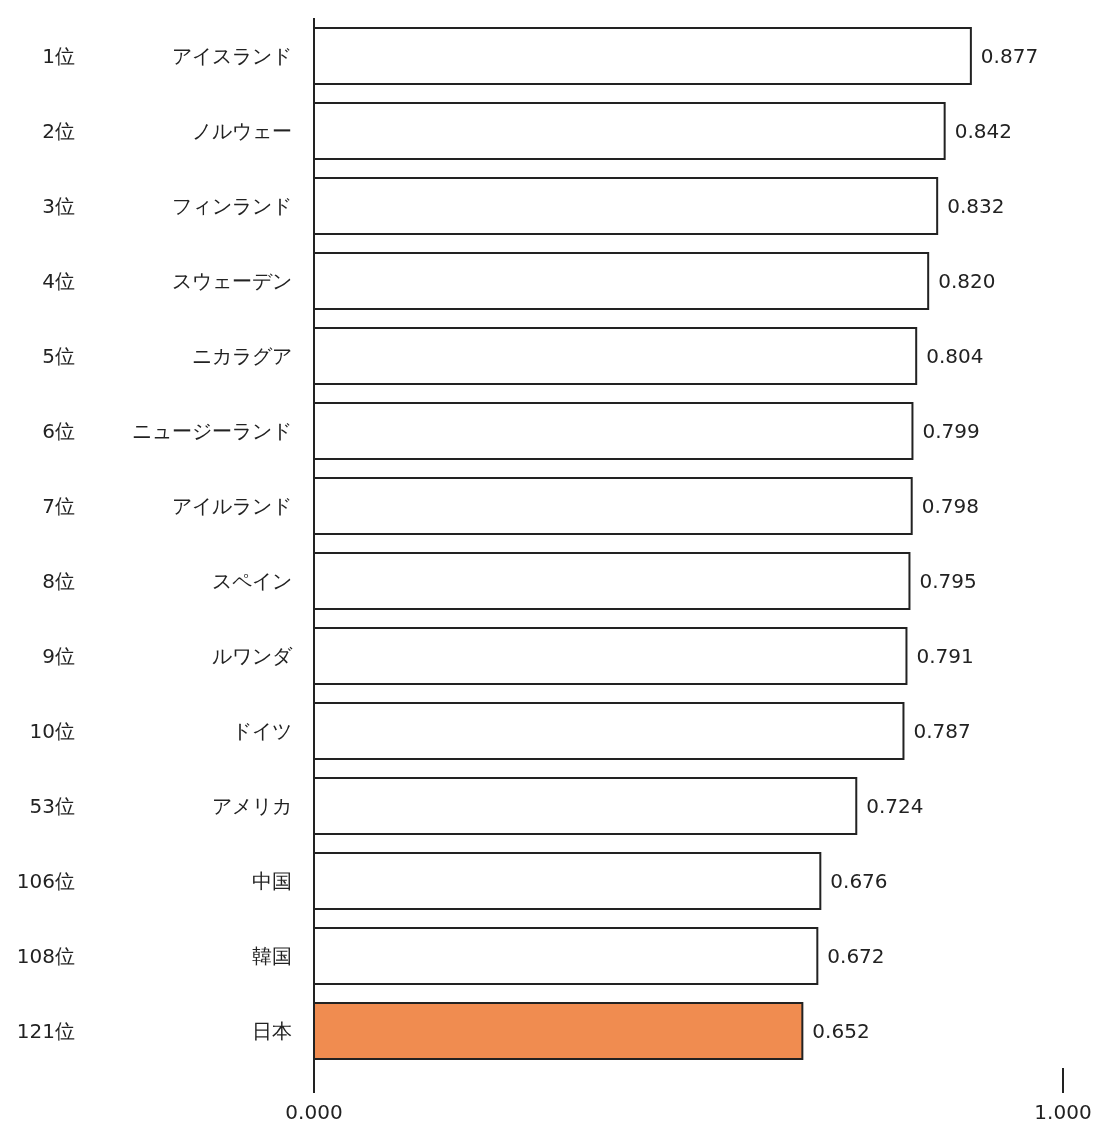 The image size is (1098, 1138). What do you see at coordinates (950, 506) in the screenshot?
I see `data-label: 0.798` at bounding box center [950, 506].